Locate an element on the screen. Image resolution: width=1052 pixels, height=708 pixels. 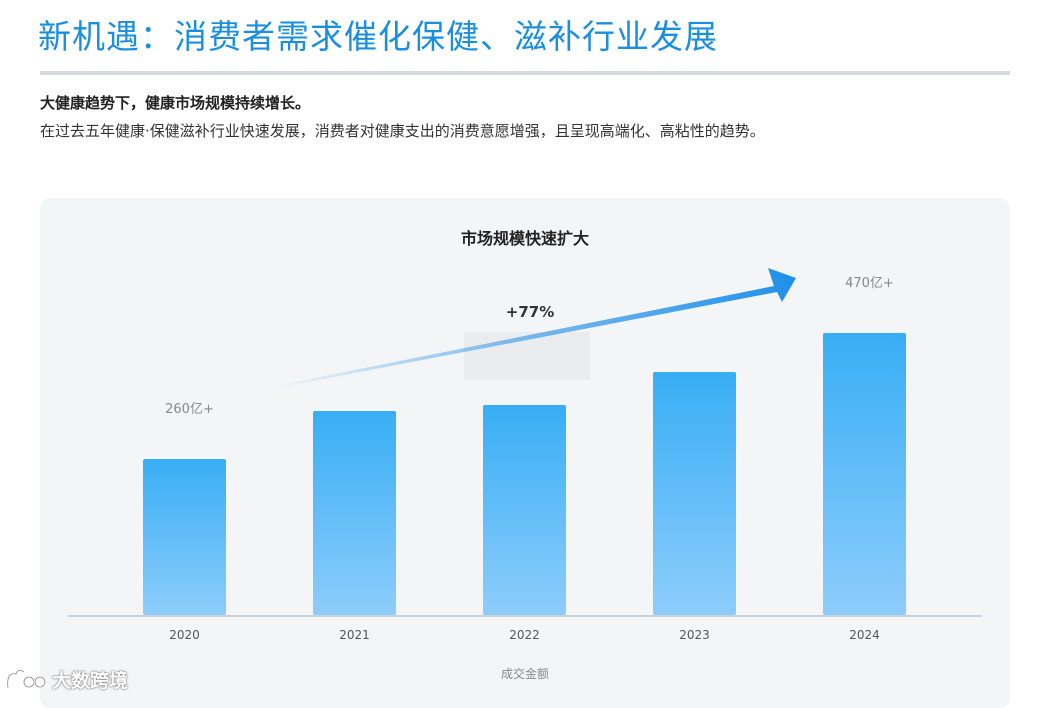
x-tick-label-2022: 2022 is located at coordinates (524, 635).